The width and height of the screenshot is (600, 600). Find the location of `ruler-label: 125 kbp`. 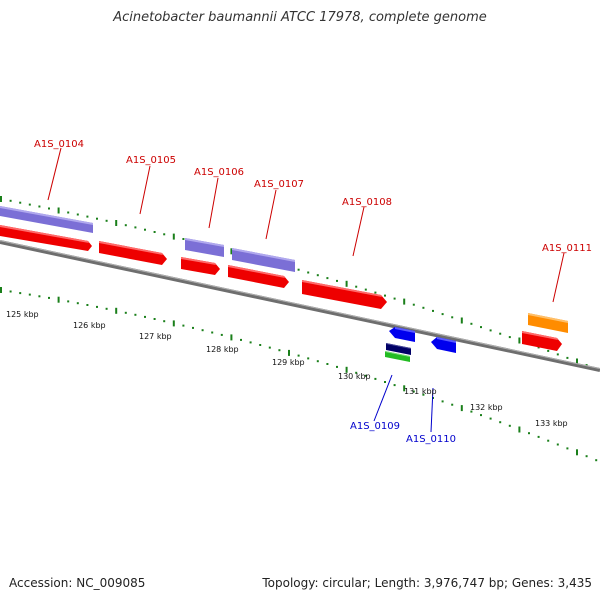

ruler-label: 125 kbp is located at coordinates (22, 314).